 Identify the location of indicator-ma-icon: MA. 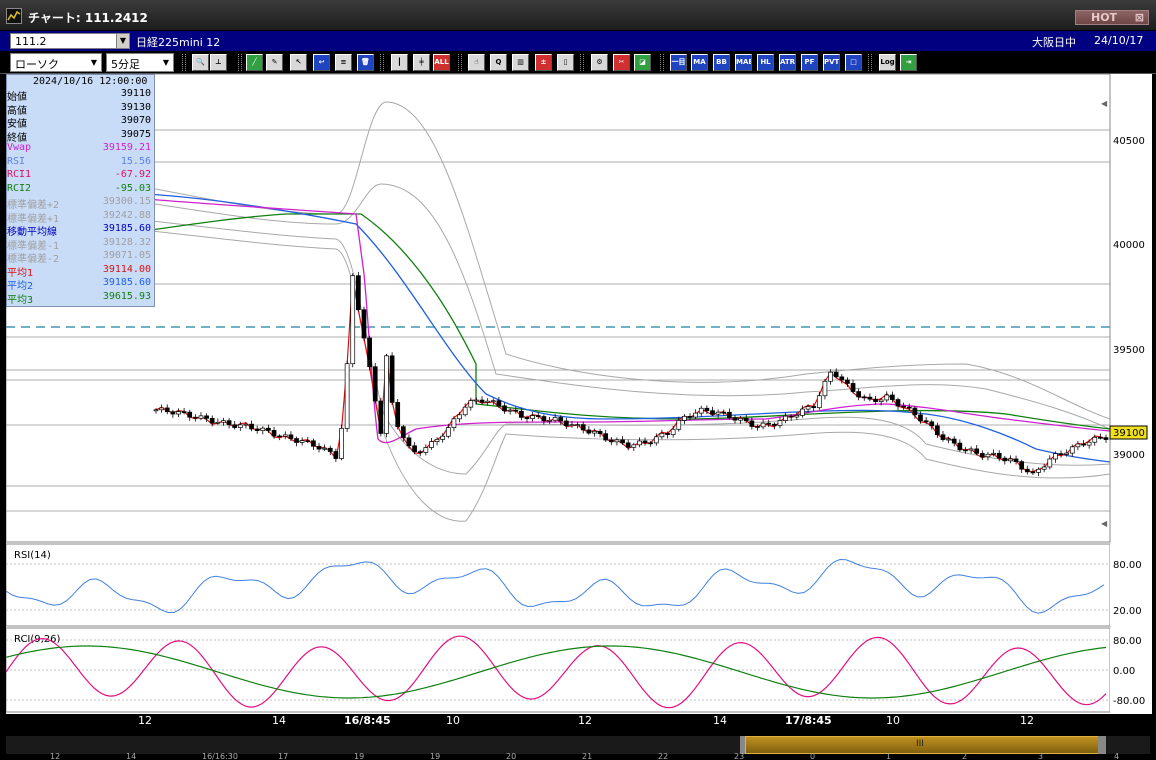
(699, 62).